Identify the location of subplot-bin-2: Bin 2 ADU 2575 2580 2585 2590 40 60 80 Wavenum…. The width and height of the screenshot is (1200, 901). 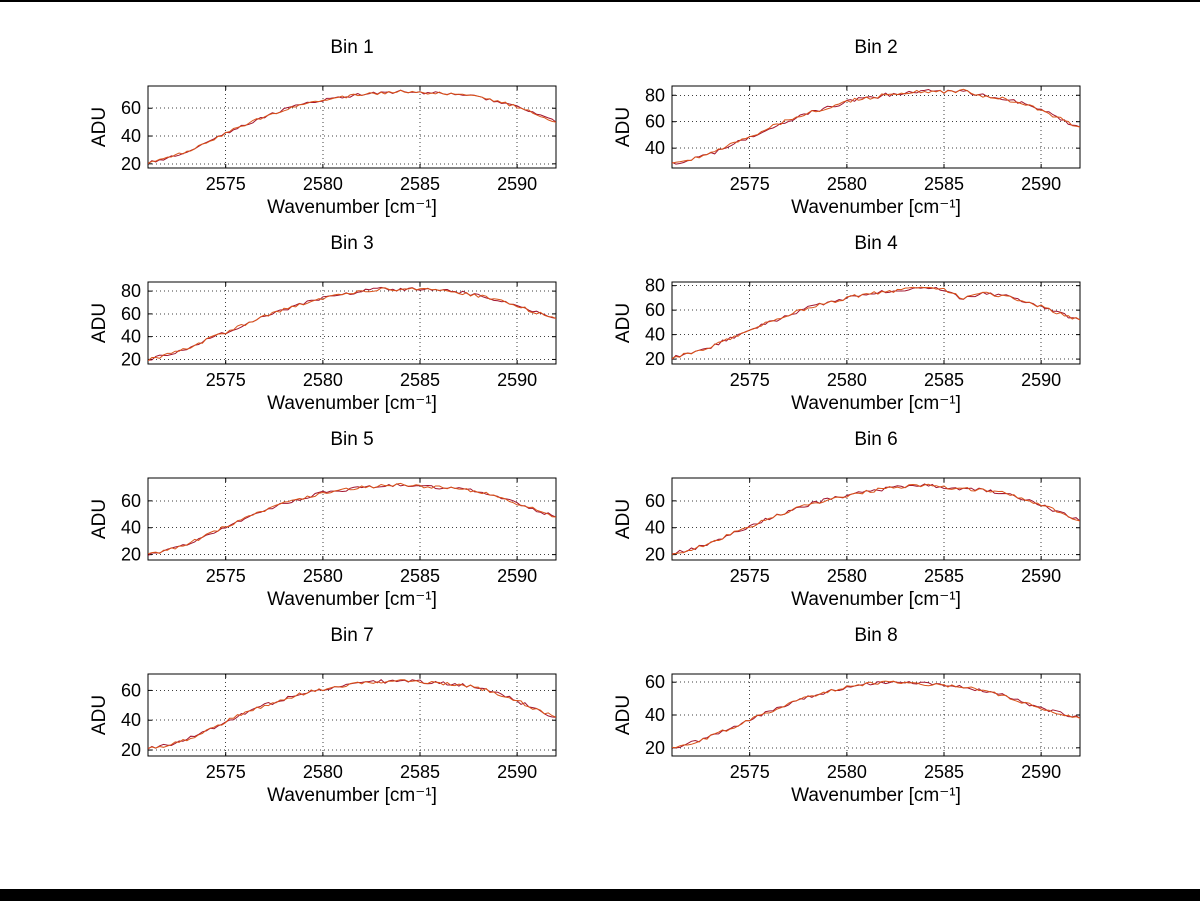
(858, 134).